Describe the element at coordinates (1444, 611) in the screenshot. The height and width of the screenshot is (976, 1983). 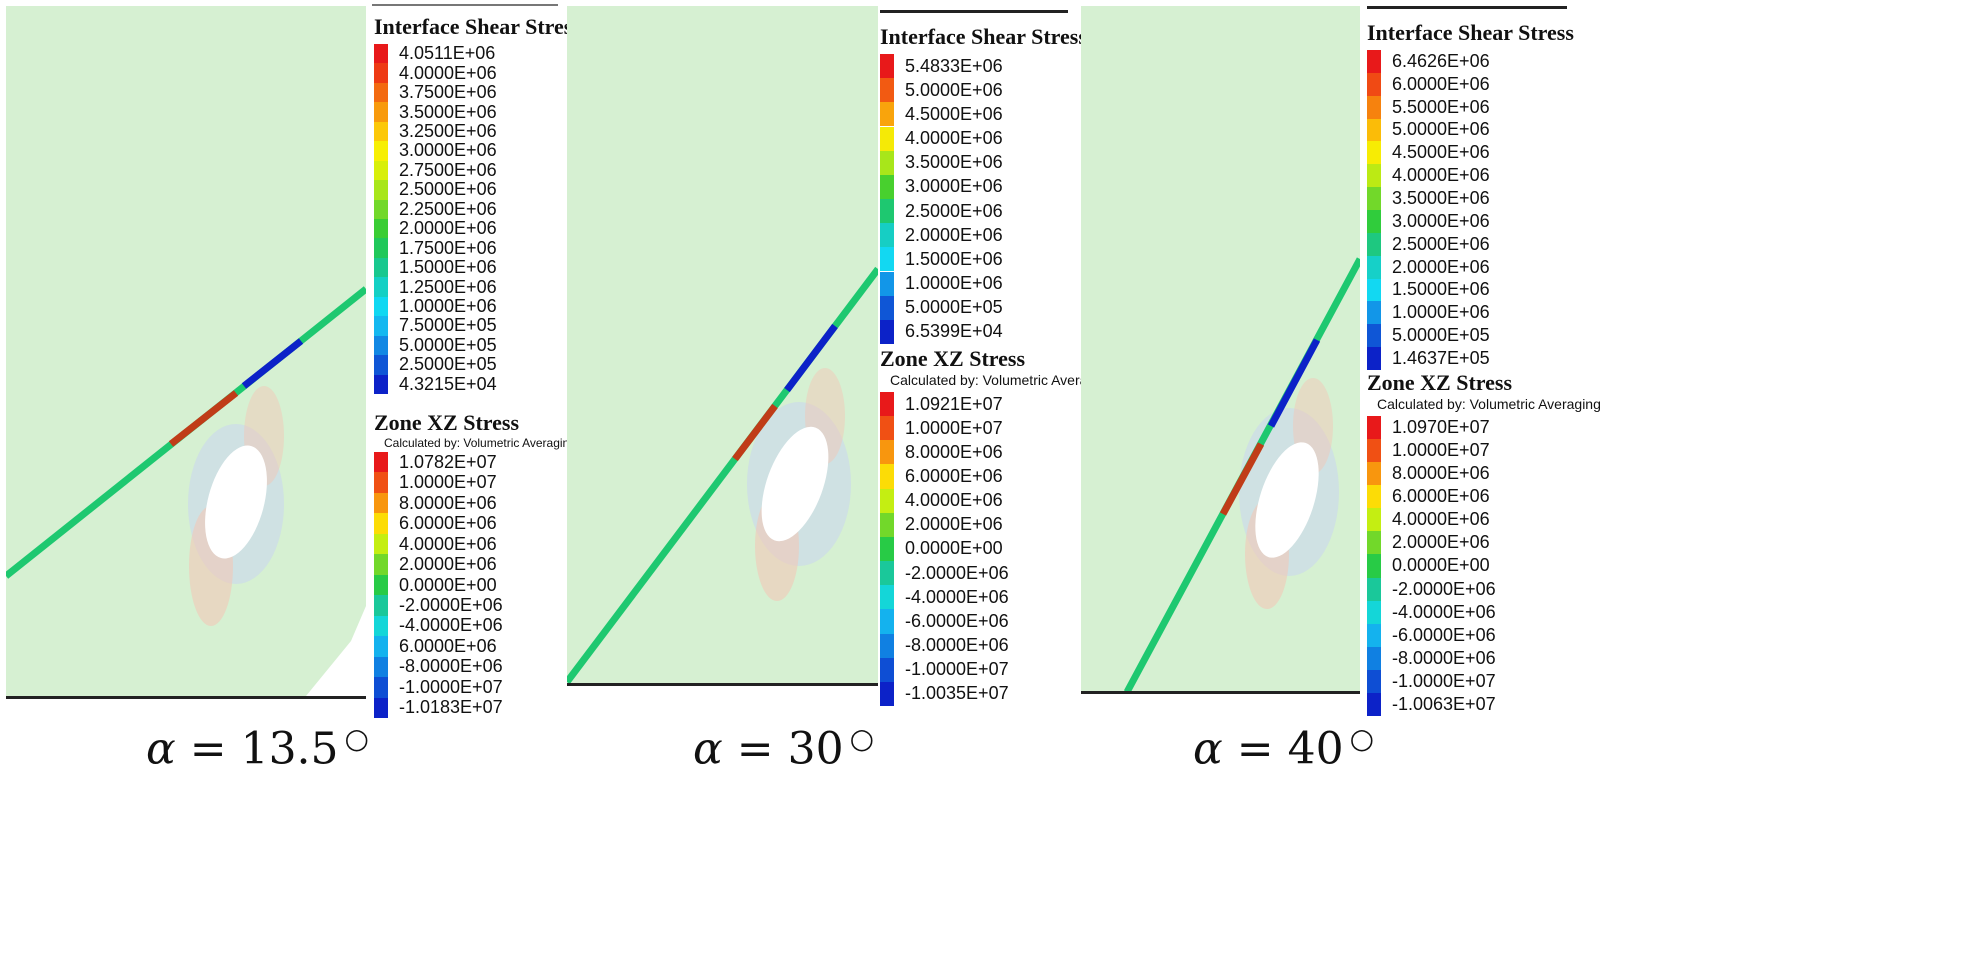
I see `legend-value: -4.0000E+06` at that location.